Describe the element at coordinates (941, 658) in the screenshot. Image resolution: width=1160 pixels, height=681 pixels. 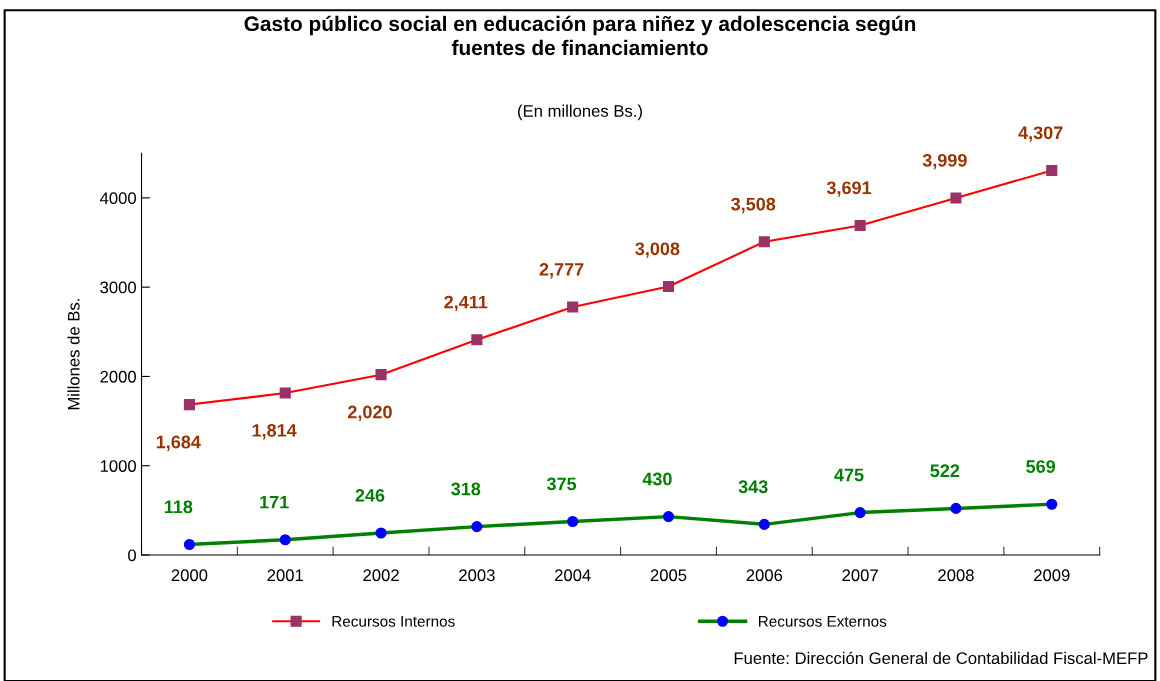
I see `source-note: Fuente: Dirección General de Contabilidad Fiscal-MEFP` at that location.